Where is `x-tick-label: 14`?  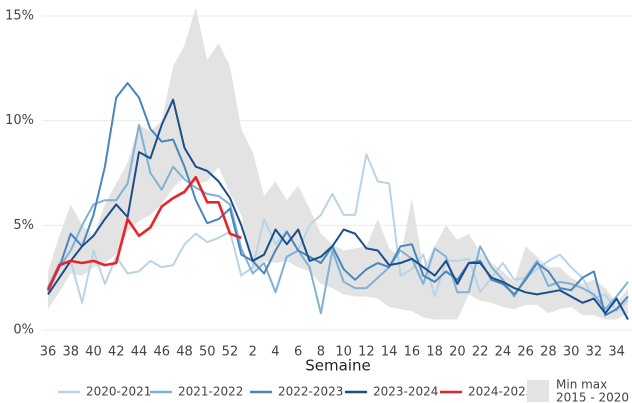 x-tick-label: 14 is located at coordinates (389, 352).